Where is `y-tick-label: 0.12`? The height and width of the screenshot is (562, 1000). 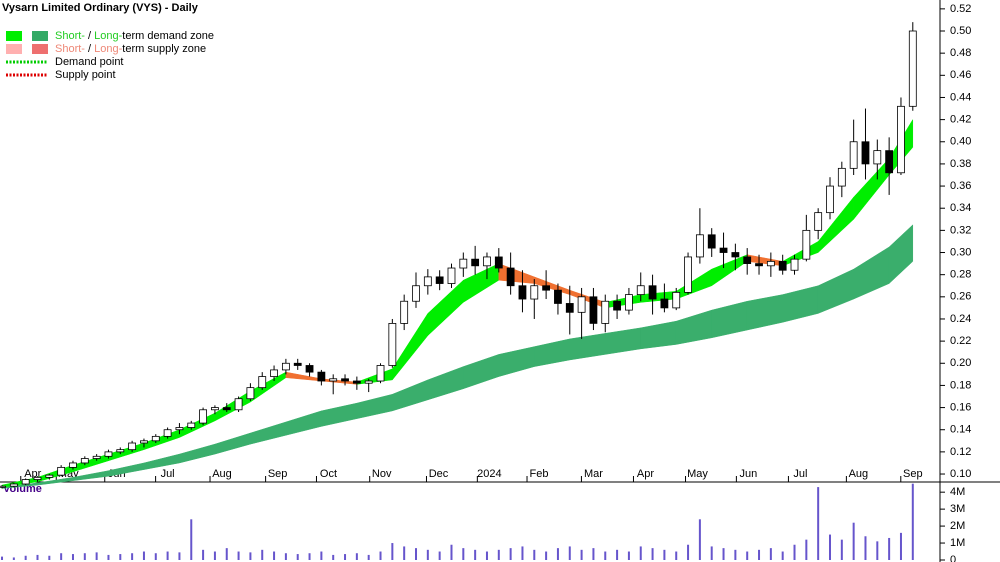 y-tick-label: 0.12 is located at coordinates (960, 452).